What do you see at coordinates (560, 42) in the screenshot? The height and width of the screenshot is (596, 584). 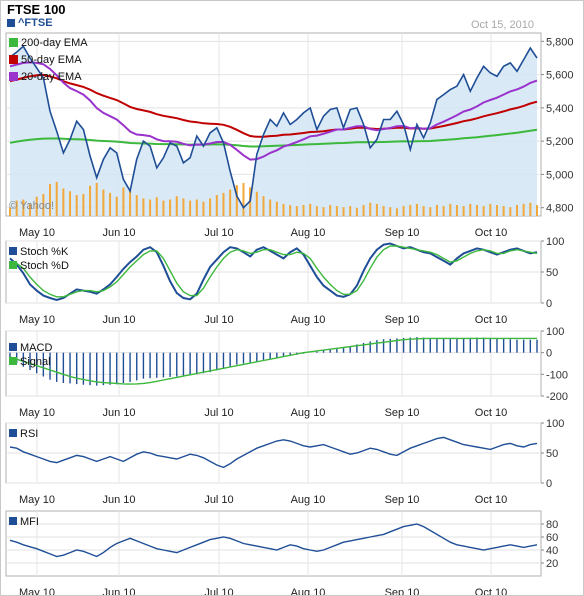 I see `panel-0-ytick-label: 5,800` at bounding box center [560, 42].